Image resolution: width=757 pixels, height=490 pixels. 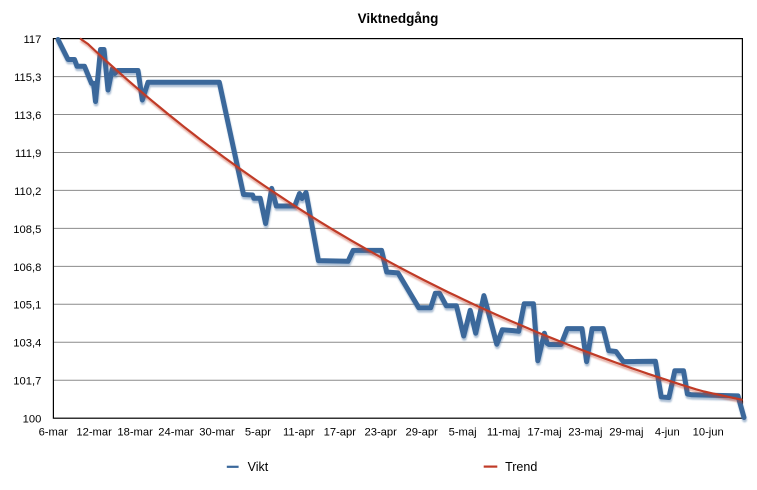 I want to click on svg-text: 106,8, so click(x=27, y=268).